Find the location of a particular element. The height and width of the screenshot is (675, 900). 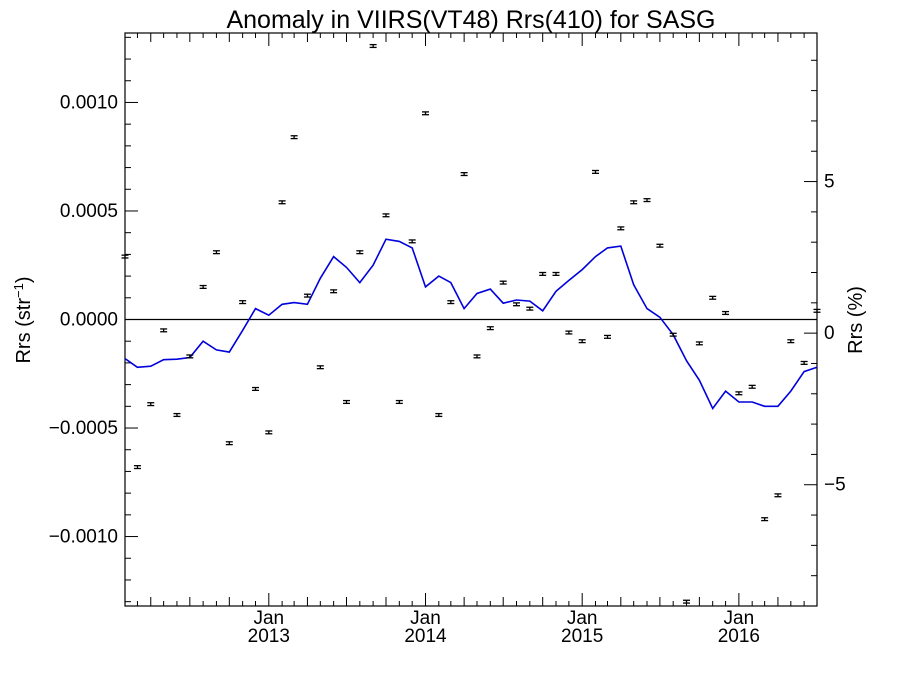

y-tick-label: −0.0010 is located at coordinates (83, 537).